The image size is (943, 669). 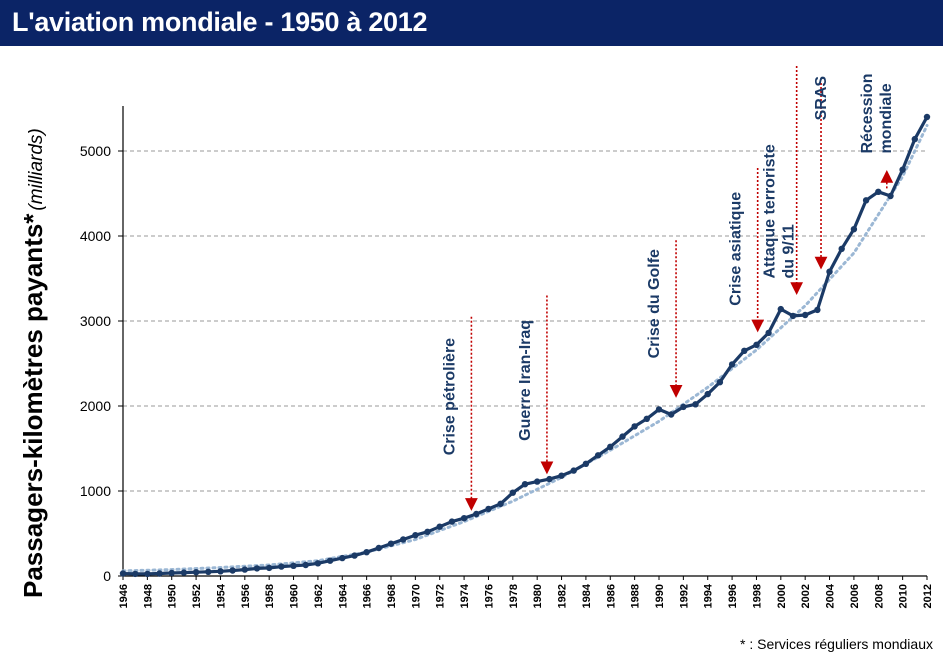 I want to click on x-tick-label: 2010, so click(x=904, y=596).